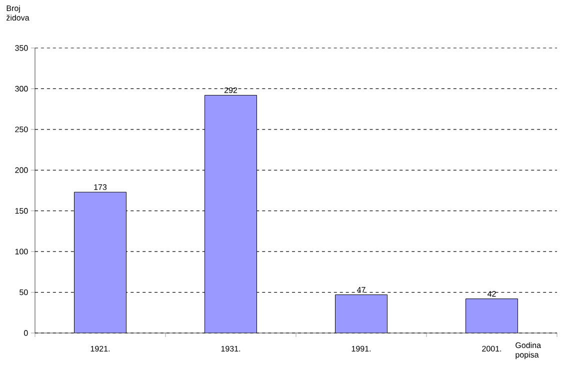 The height and width of the screenshot is (381, 573). Describe the element at coordinates (21, 89) in the screenshot. I see `y-tick-label: 300` at that location.